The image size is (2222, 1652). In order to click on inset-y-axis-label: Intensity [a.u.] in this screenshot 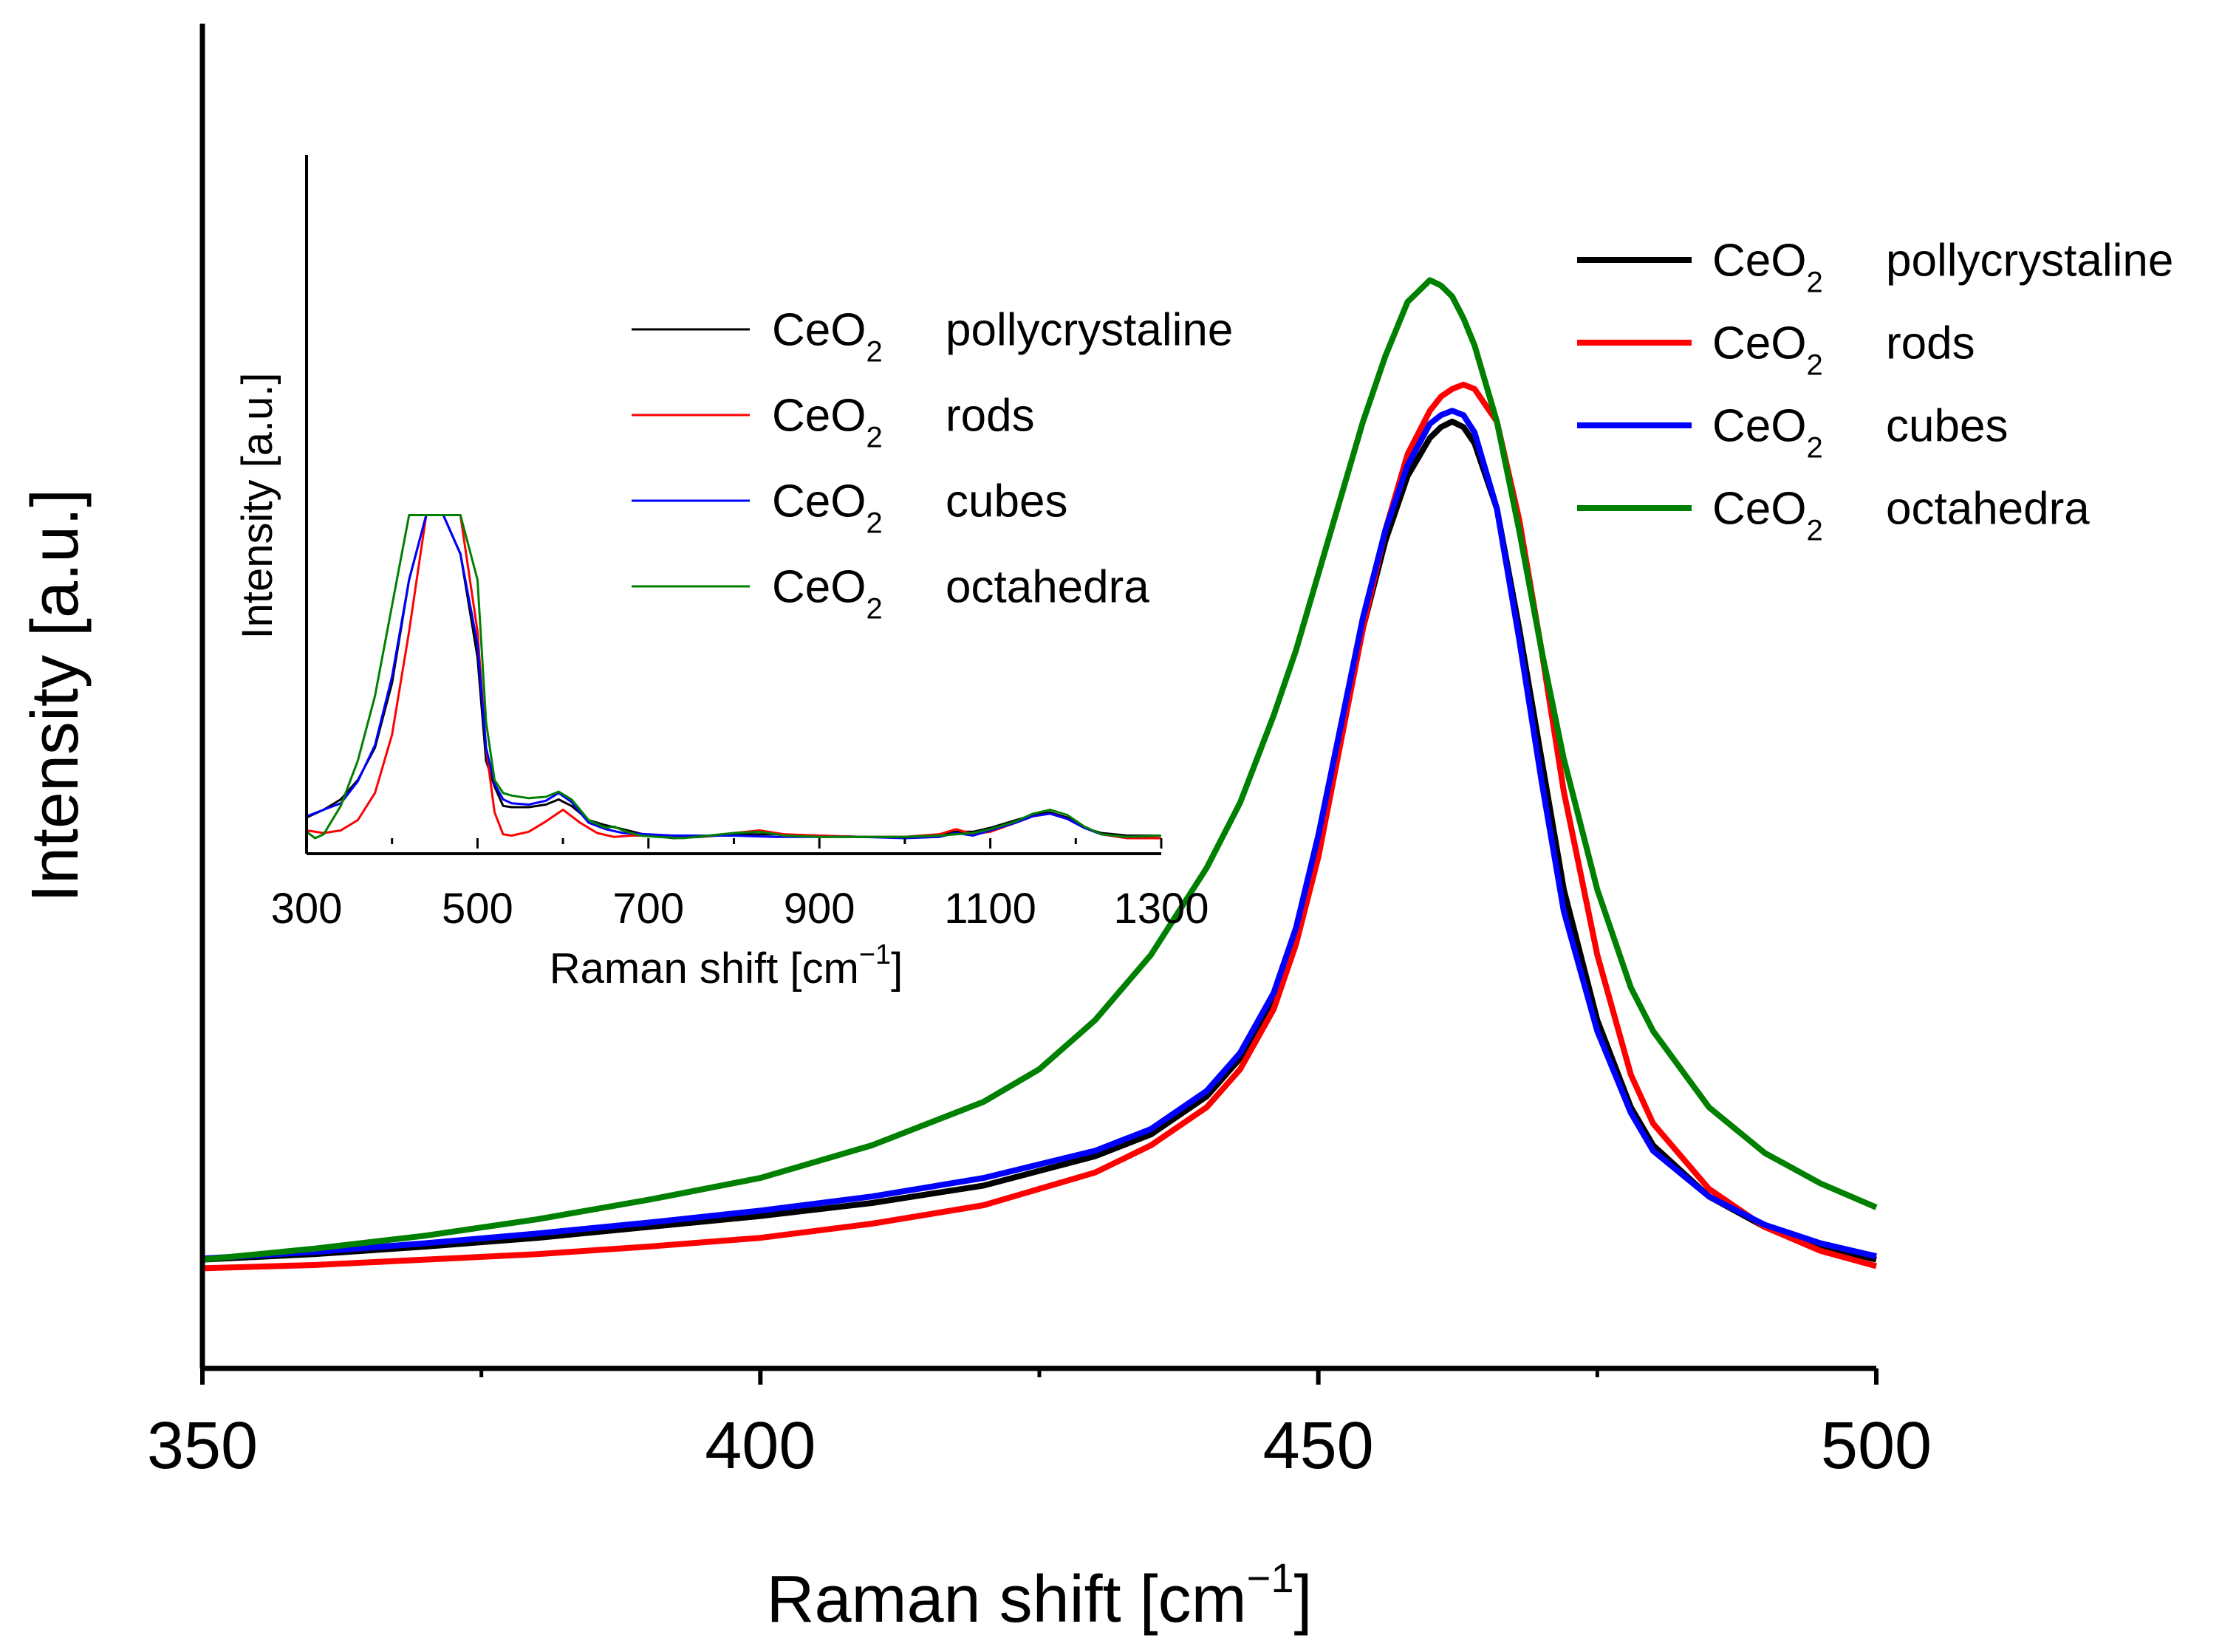, I will do `click(257, 505)`.